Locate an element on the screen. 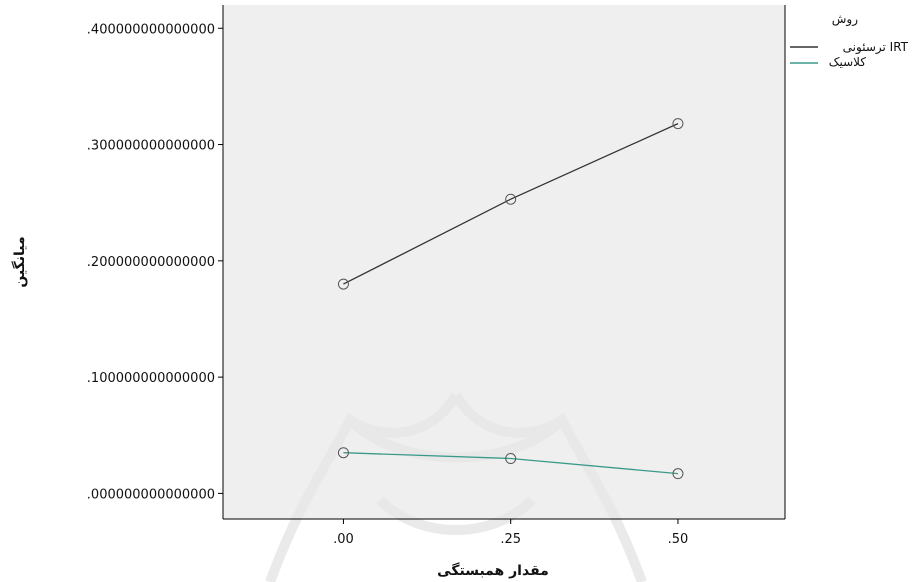  y-tick-label: .100000000000000 is located at coordinates (151, 378).